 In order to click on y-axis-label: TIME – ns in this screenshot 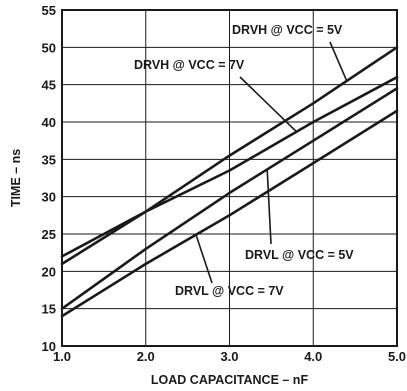, I will do `click(16, 178)`.